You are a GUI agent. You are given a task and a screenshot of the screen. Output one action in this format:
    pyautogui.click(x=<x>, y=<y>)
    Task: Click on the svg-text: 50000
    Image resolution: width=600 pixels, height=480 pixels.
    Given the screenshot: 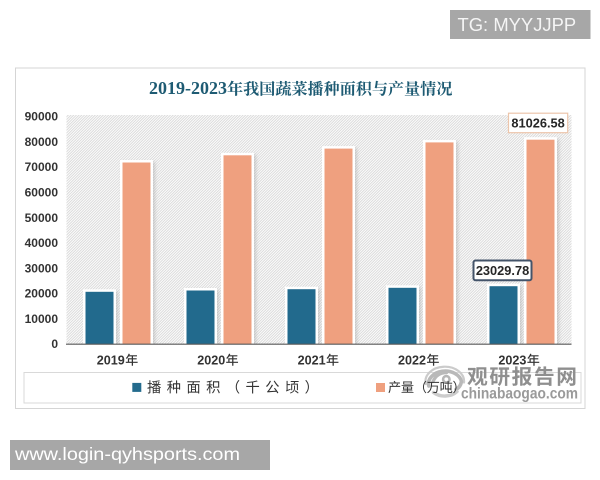 What is the action you would take?
    pyautogui.click(x=42, y=218)
    